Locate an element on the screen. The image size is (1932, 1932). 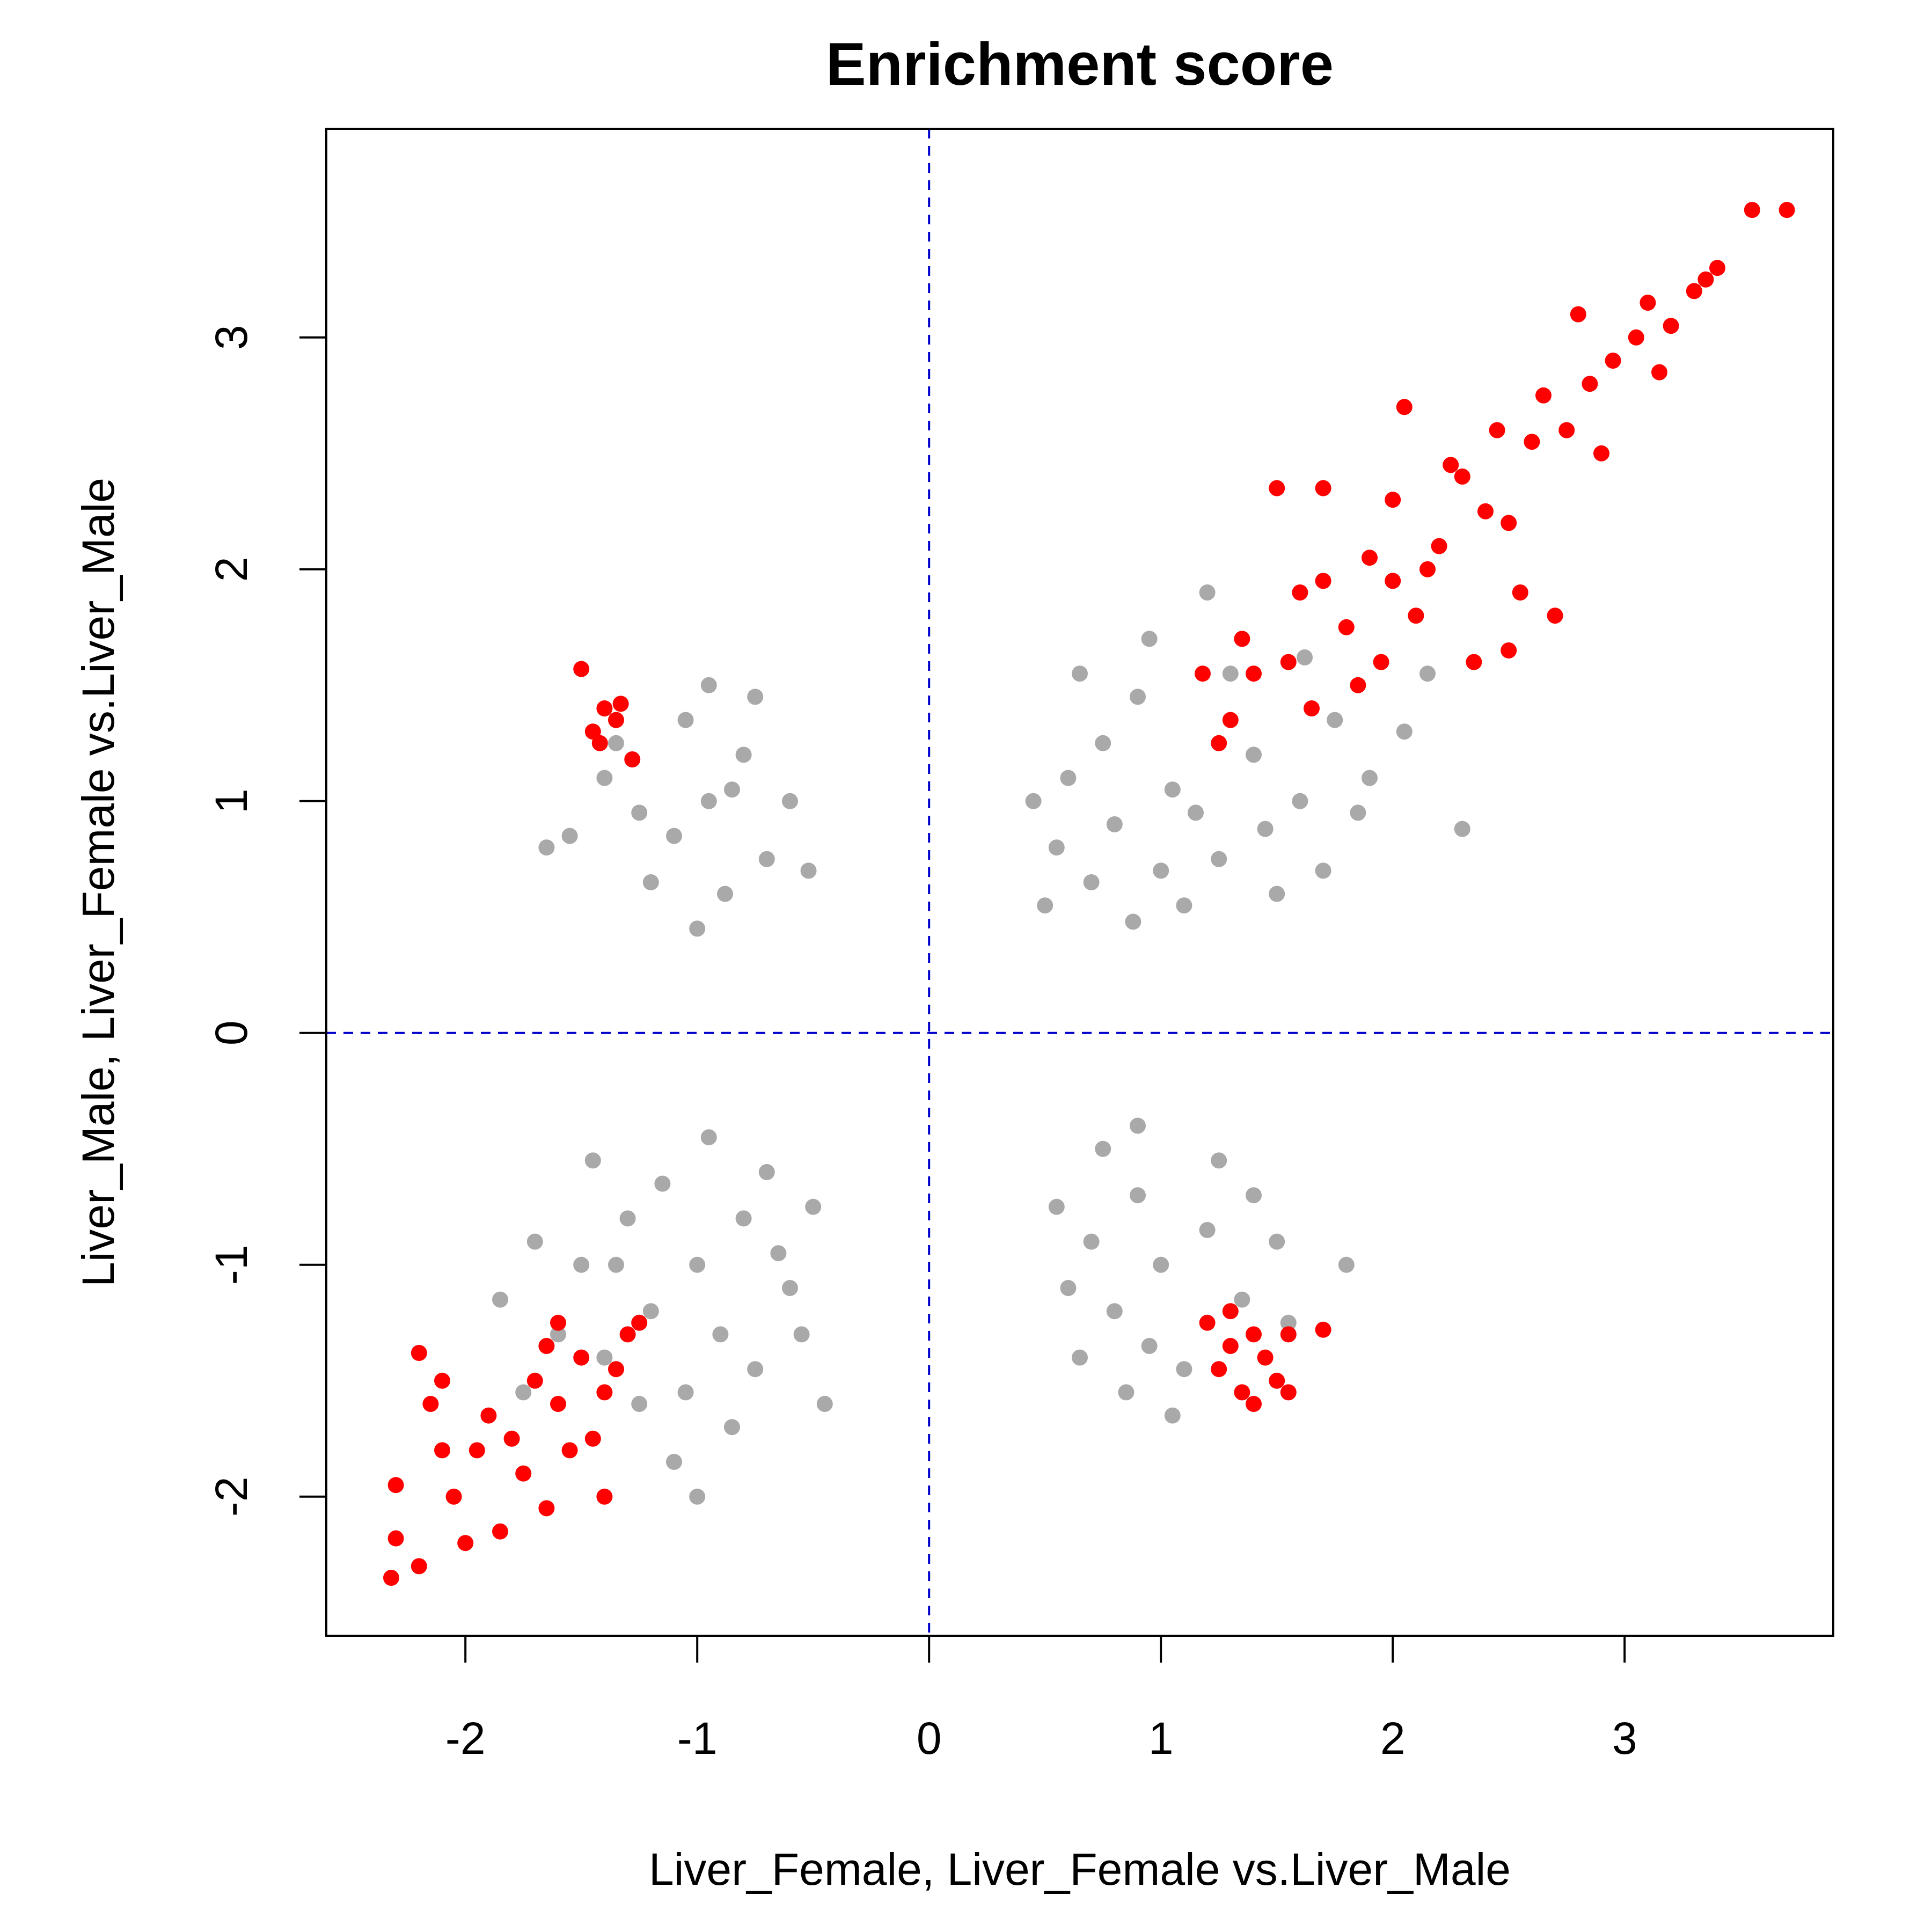
y-tick-label: 0 is located at coordinates (231, 1032).